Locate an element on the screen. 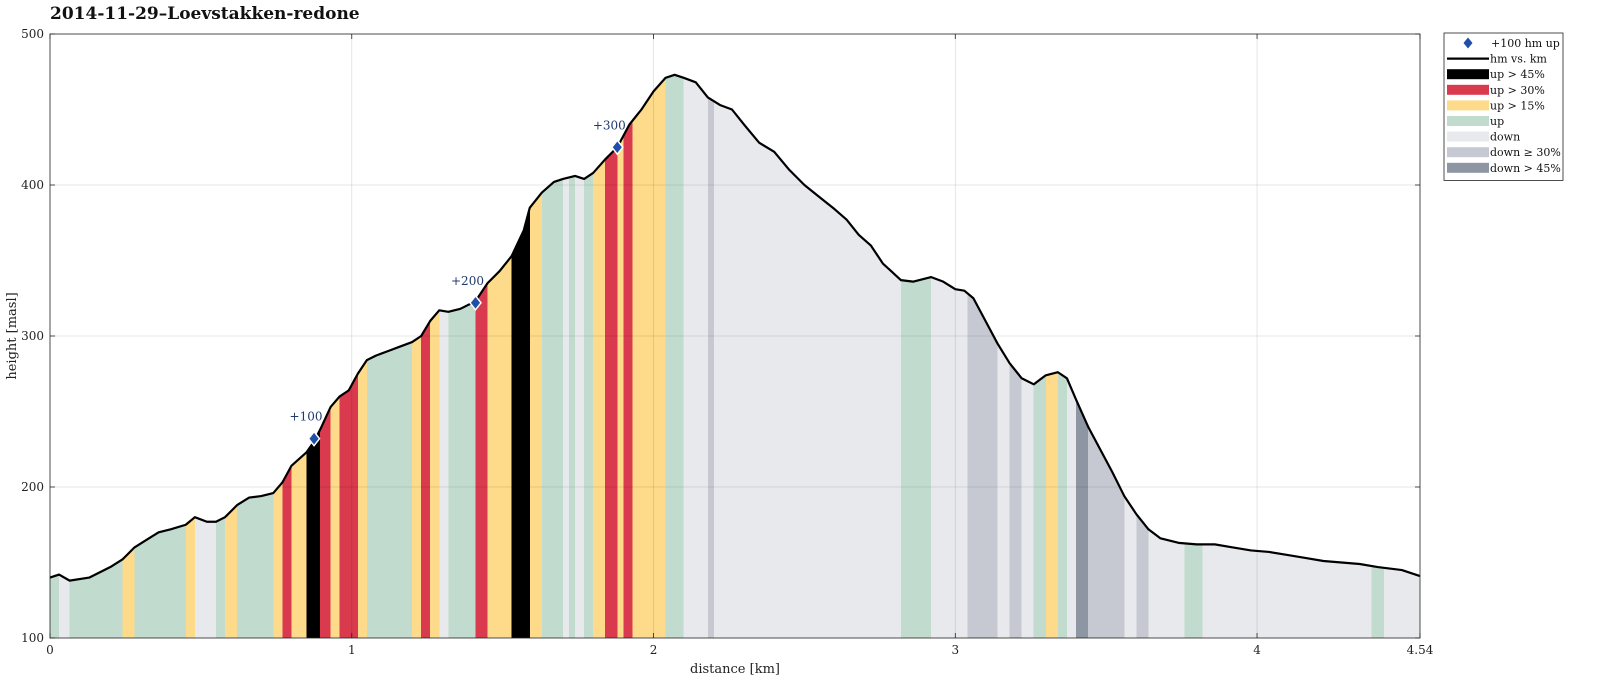 The image size is (1600, 695). legend-swatch-up45 is located at coordinates (1468, 74).